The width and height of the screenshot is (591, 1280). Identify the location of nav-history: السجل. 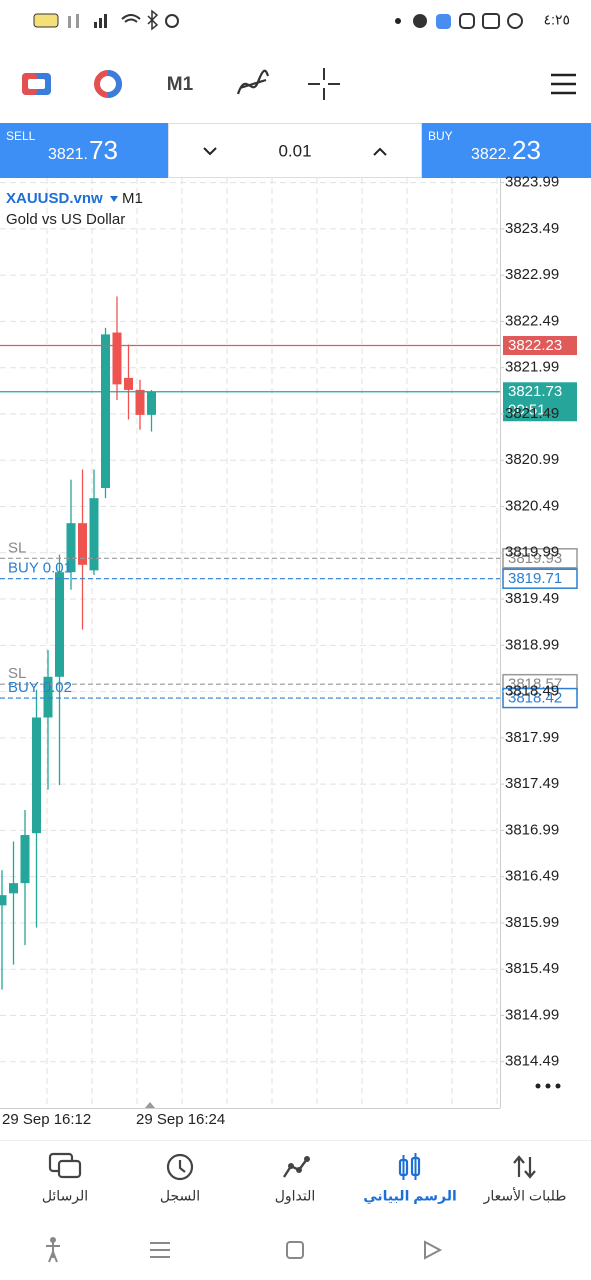
(180, 1178).